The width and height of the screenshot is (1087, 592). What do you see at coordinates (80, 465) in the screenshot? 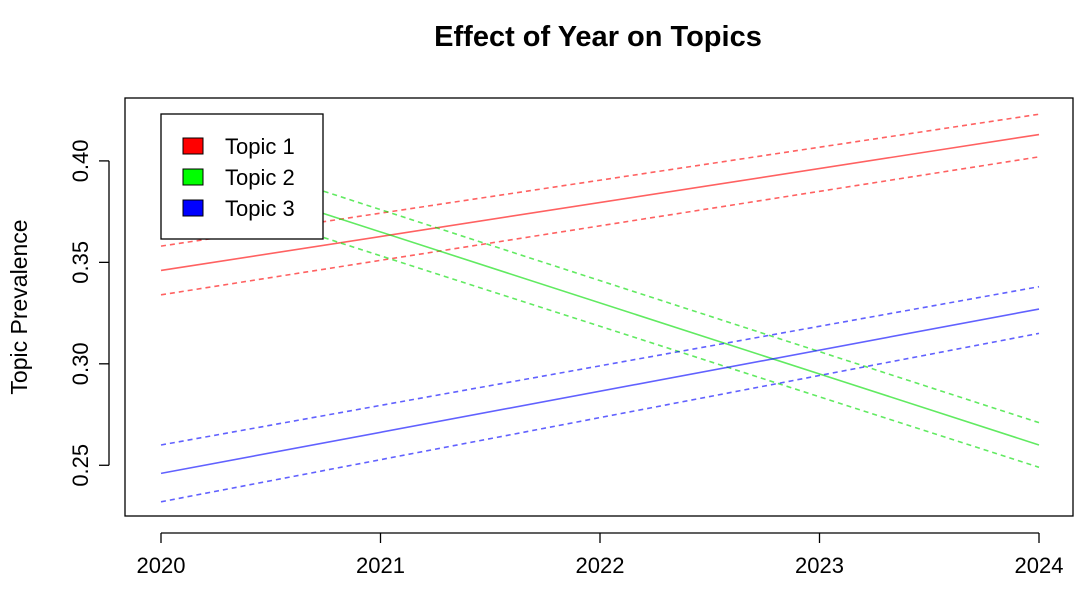
I see `y-tick-label: 0.25` at bounding box center [80, 465].